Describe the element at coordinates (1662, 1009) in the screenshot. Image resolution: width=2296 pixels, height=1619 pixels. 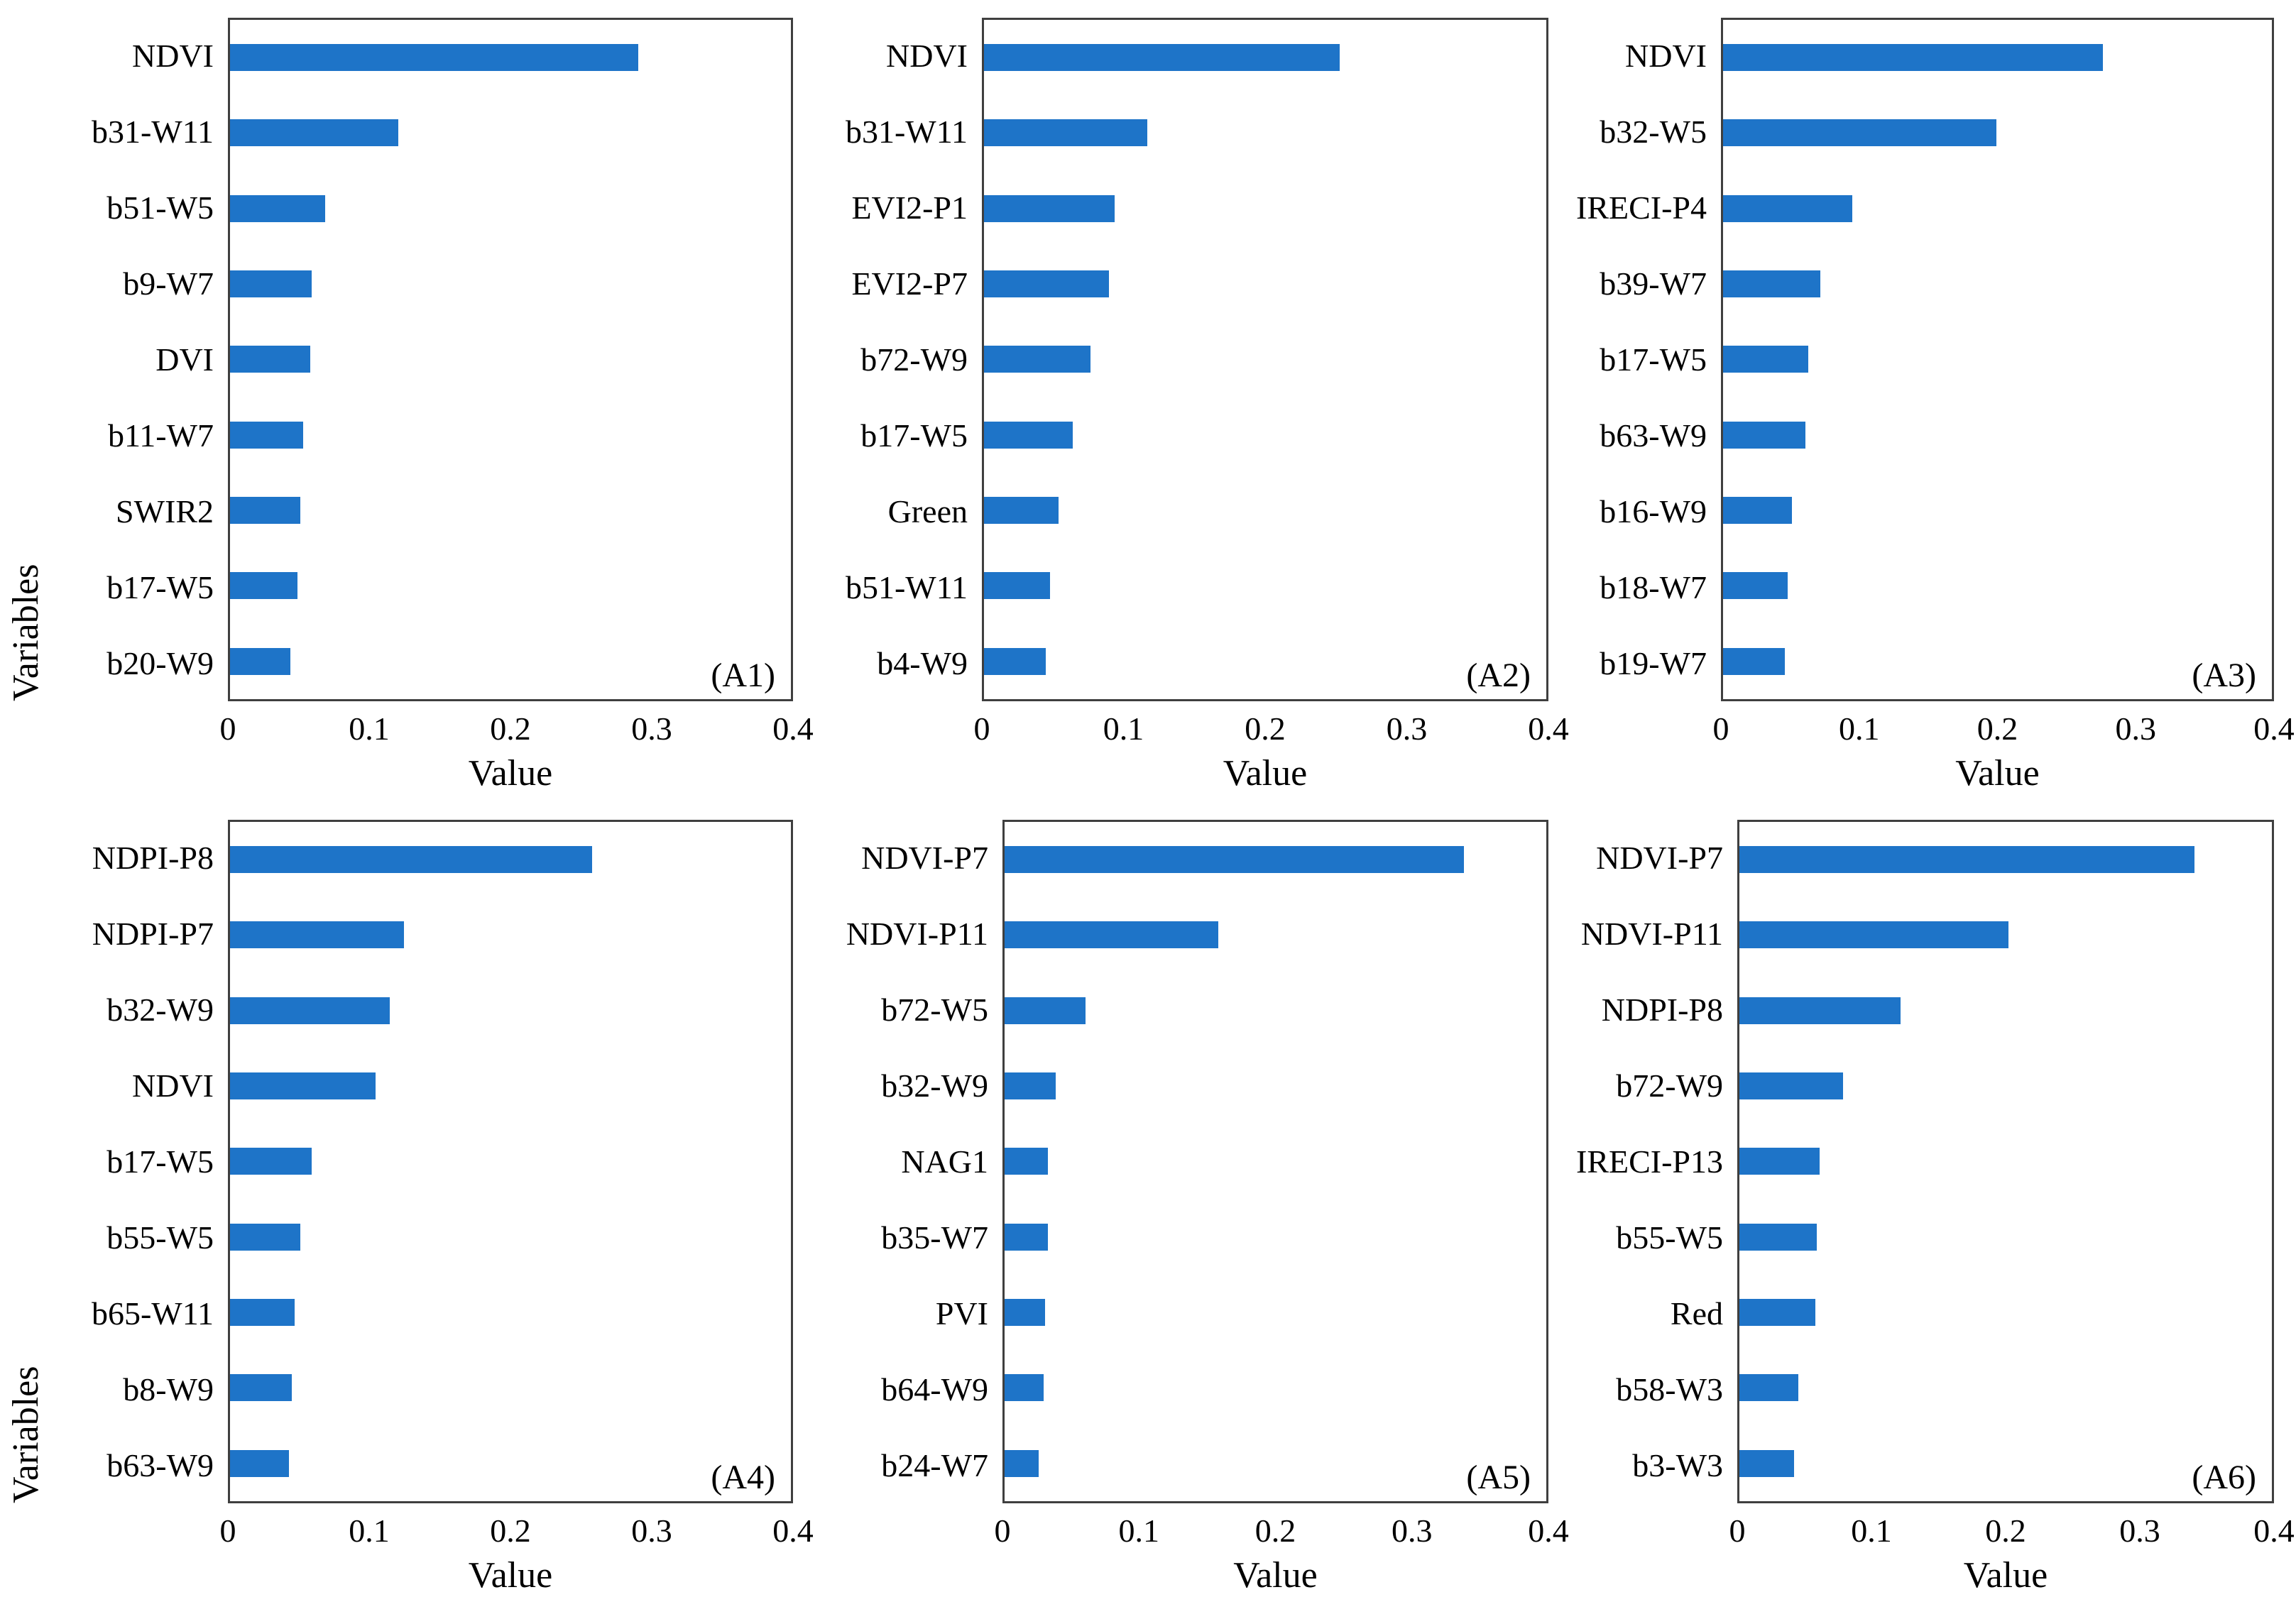
I see `category-label: NDPI-P8` at that location.